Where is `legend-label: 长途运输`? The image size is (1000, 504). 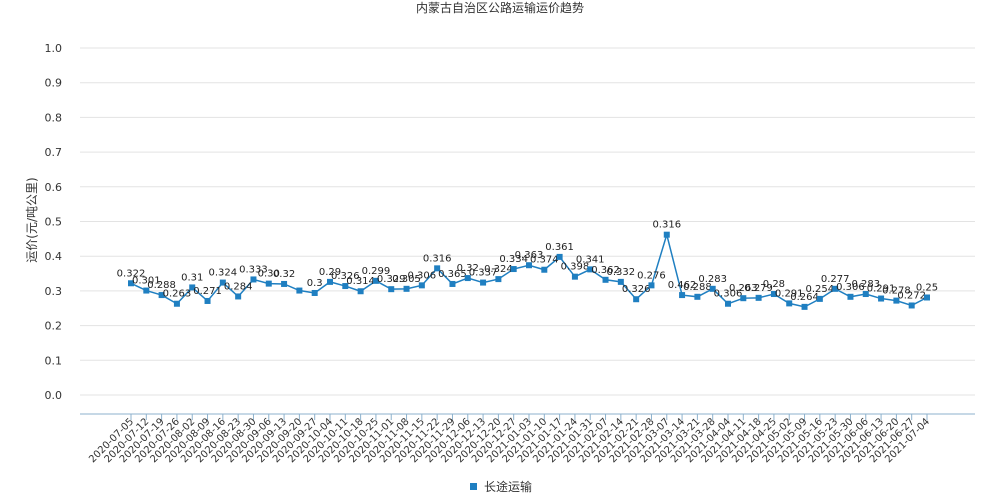
legend-label: 长途运输 is located at coordinates (508, 486).